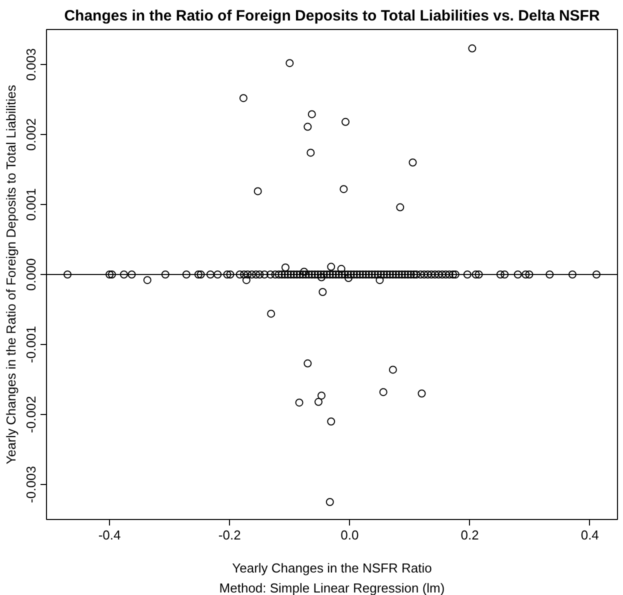 This screenshot has width=623, height=595. I want to click on x-tick-label: -0.4, so click(109, 535).